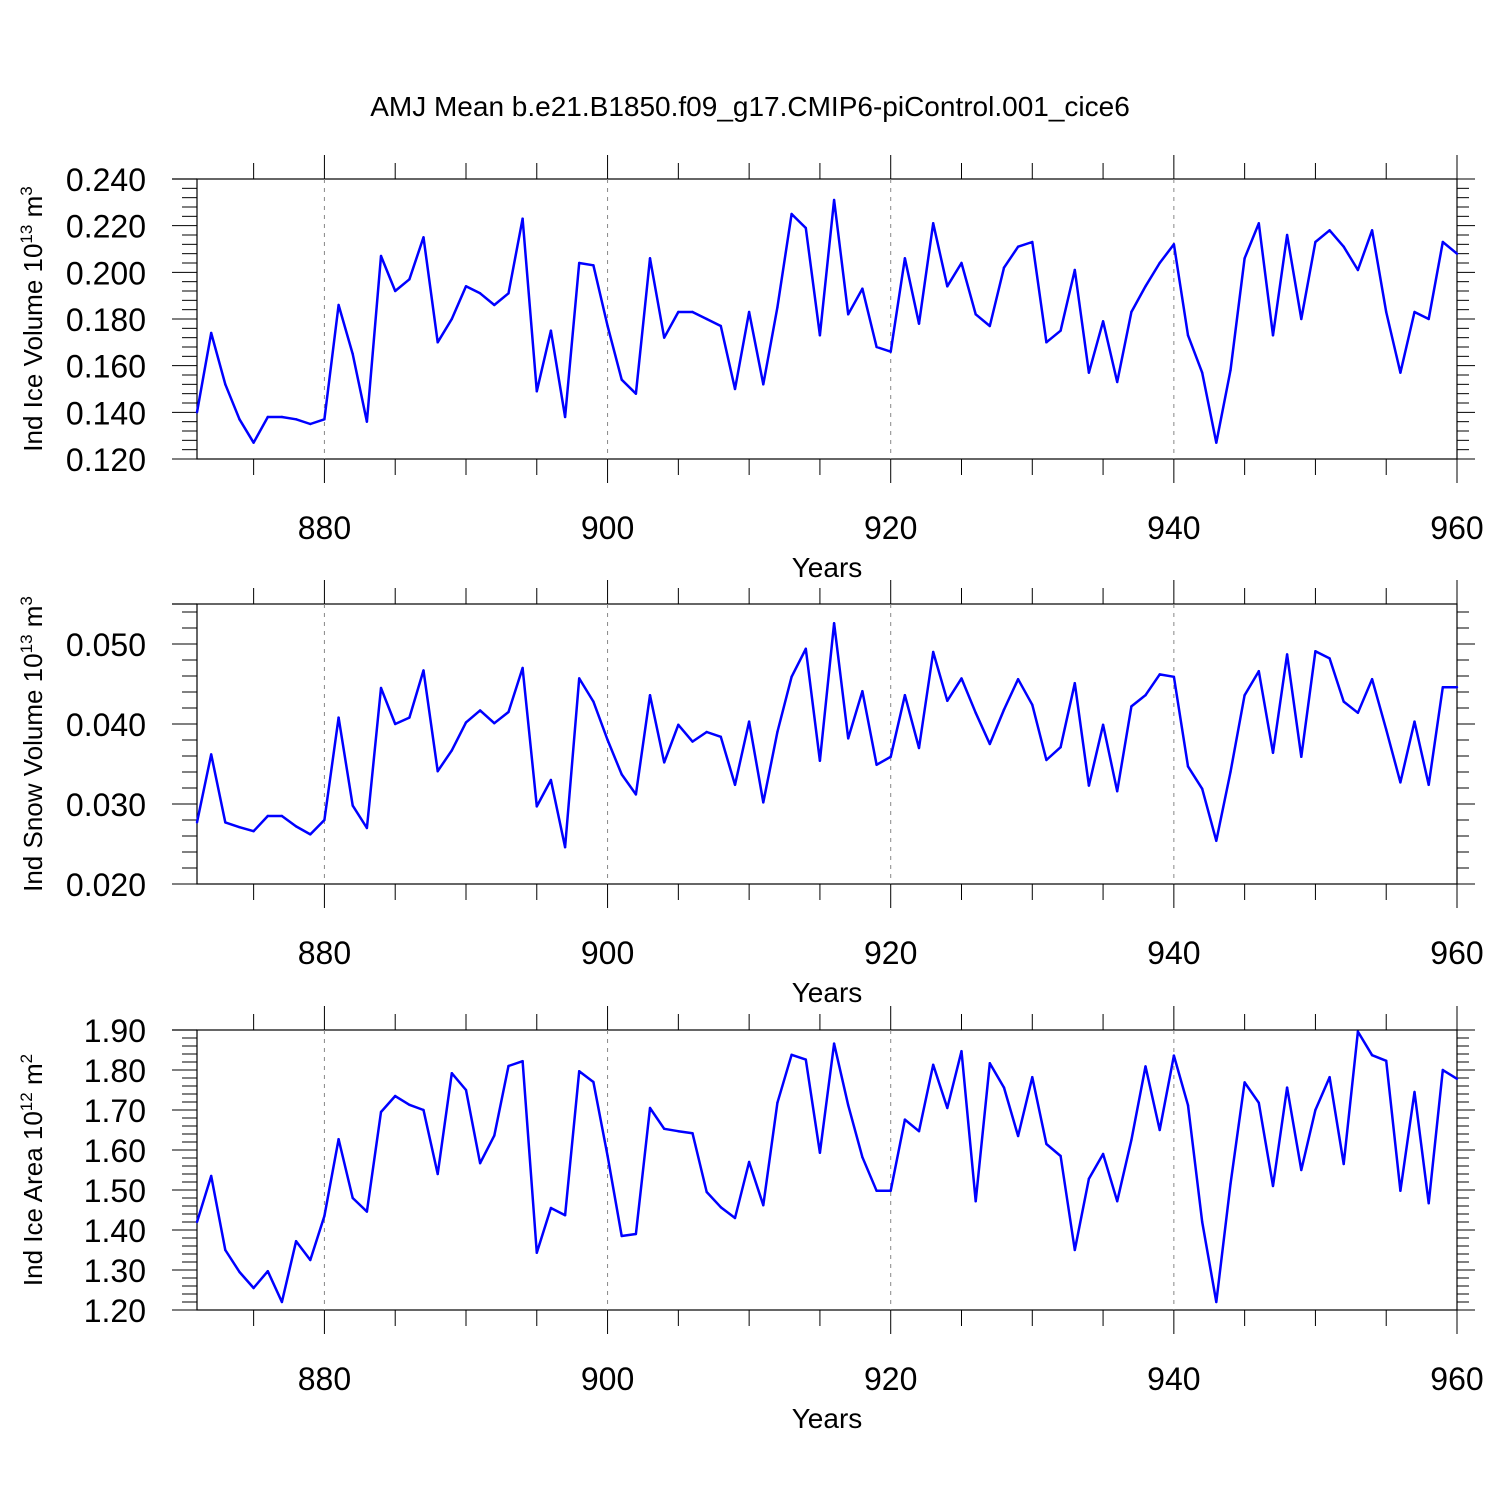 The width and height of the screenshot is (1500, 1500). What do you see at coordinates (324, 528) in the screenshot?
I see `x-tick-label: 880` at bounding box center [324, 528].